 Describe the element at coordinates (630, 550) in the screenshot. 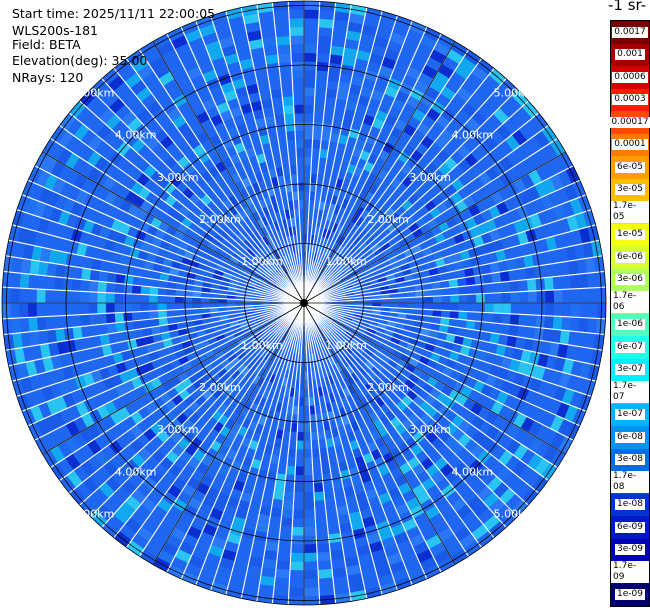

I see `colorbar-tick-label: 3e-09` at that location.